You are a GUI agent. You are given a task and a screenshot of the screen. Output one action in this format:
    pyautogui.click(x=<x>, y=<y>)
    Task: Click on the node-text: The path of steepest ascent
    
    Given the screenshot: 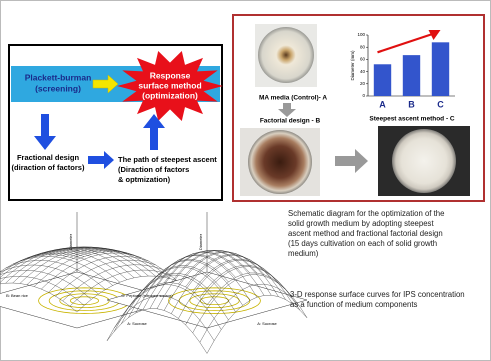 What is the action you would take?
    pyautogui.click(x=167, y=159)
    